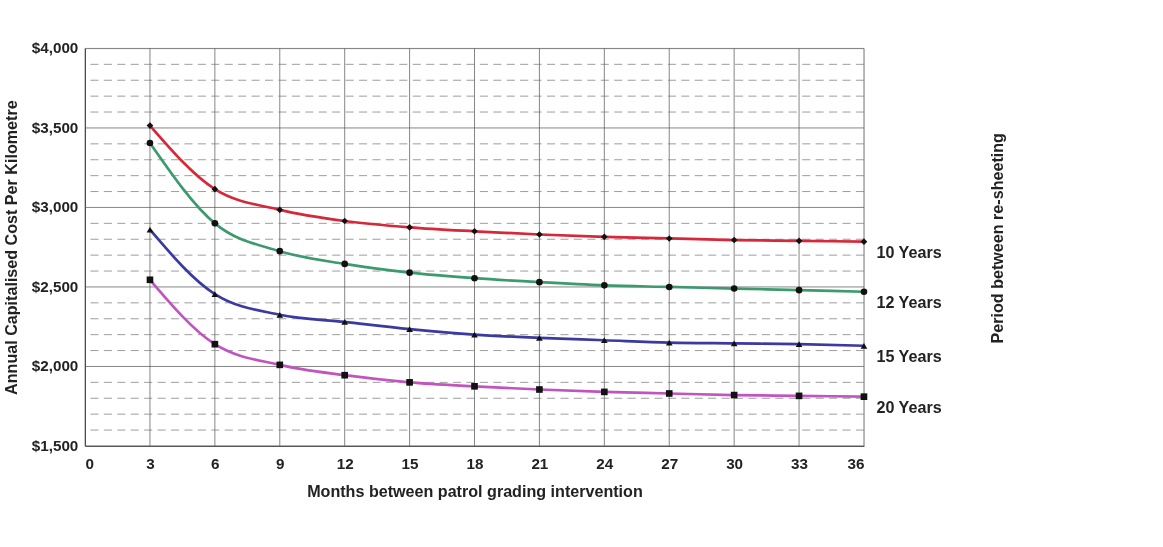  What do you see at coordinates (605, 463) in the screenshot?
I see `x-tick-label: 24` at bounding box center [605, 463].